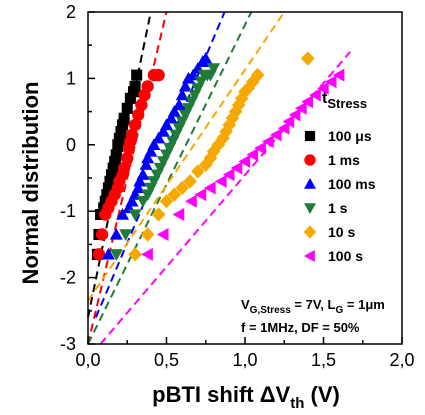  I want to click on y-tick-label: 1, so click(71, 78).